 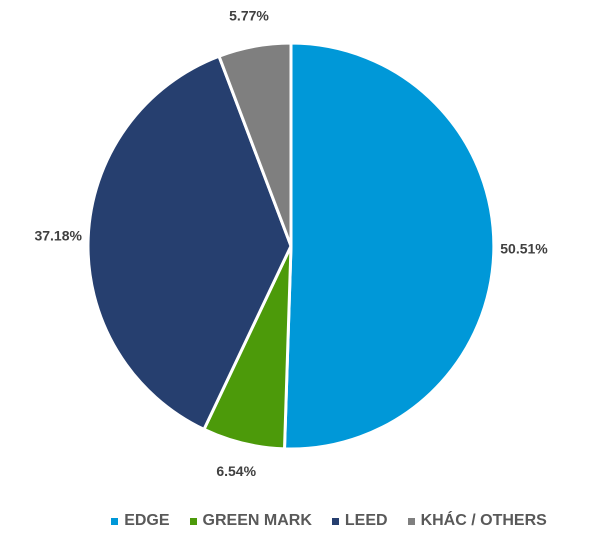 I want to click on data-label-edge: 50.51%, so click(x=524, y=248).